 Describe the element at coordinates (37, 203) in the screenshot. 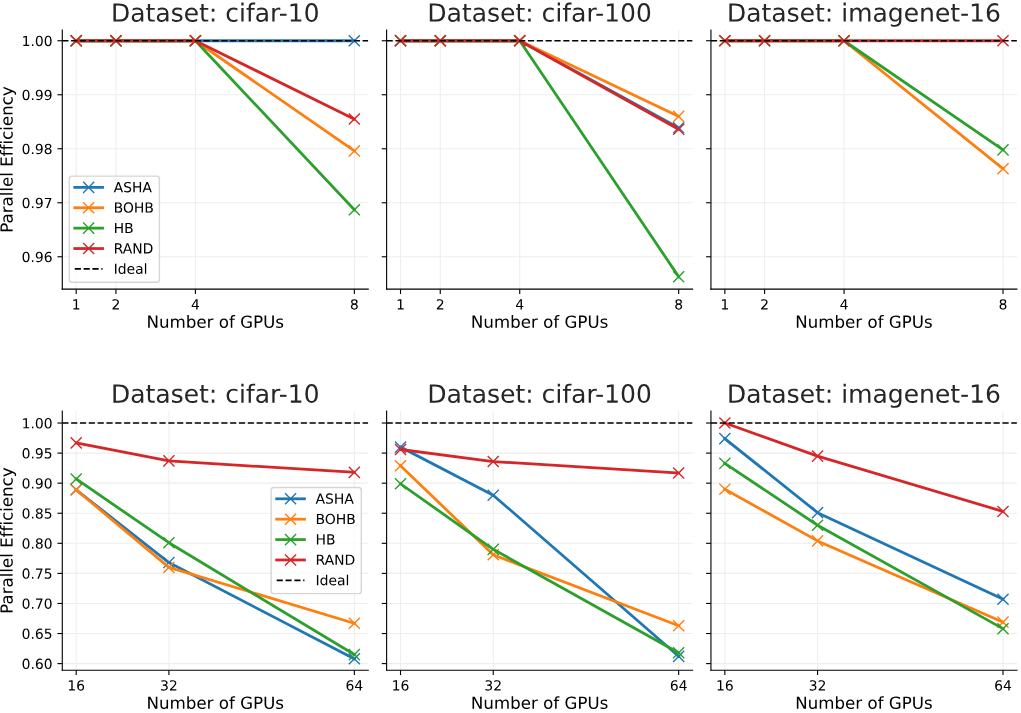

I see `y-tick-label: 0.97` at that location.